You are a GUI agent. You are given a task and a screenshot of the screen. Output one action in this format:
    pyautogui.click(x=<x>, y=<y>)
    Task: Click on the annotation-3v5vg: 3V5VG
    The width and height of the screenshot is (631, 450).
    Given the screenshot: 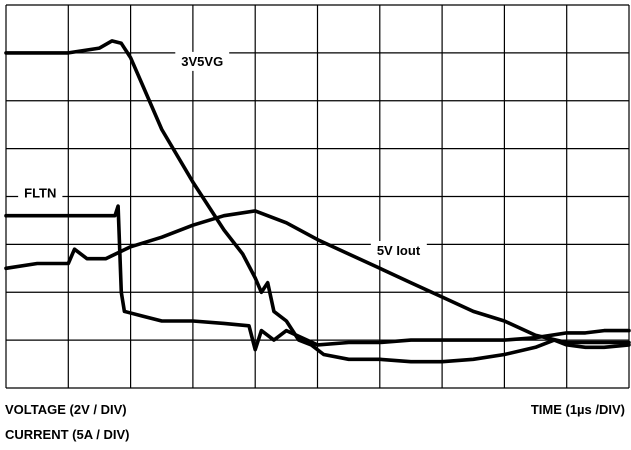 What is the action you would take?
    pyautogui.click(x=202, y=61)
    